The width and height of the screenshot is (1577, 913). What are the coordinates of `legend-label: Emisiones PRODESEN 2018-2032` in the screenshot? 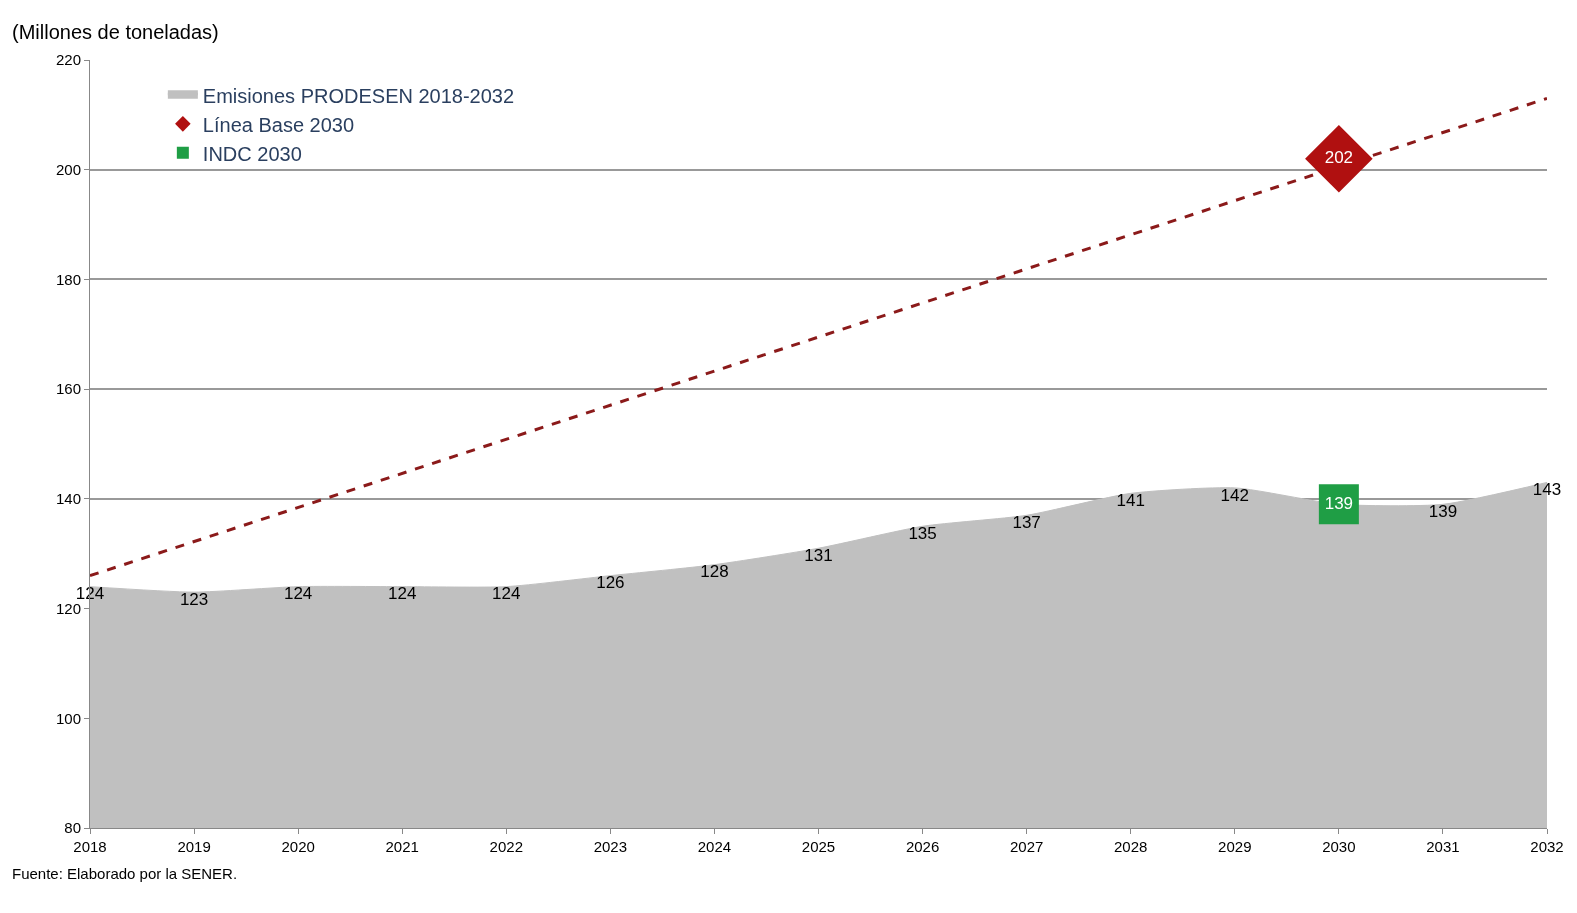 It's located at (358, 95).